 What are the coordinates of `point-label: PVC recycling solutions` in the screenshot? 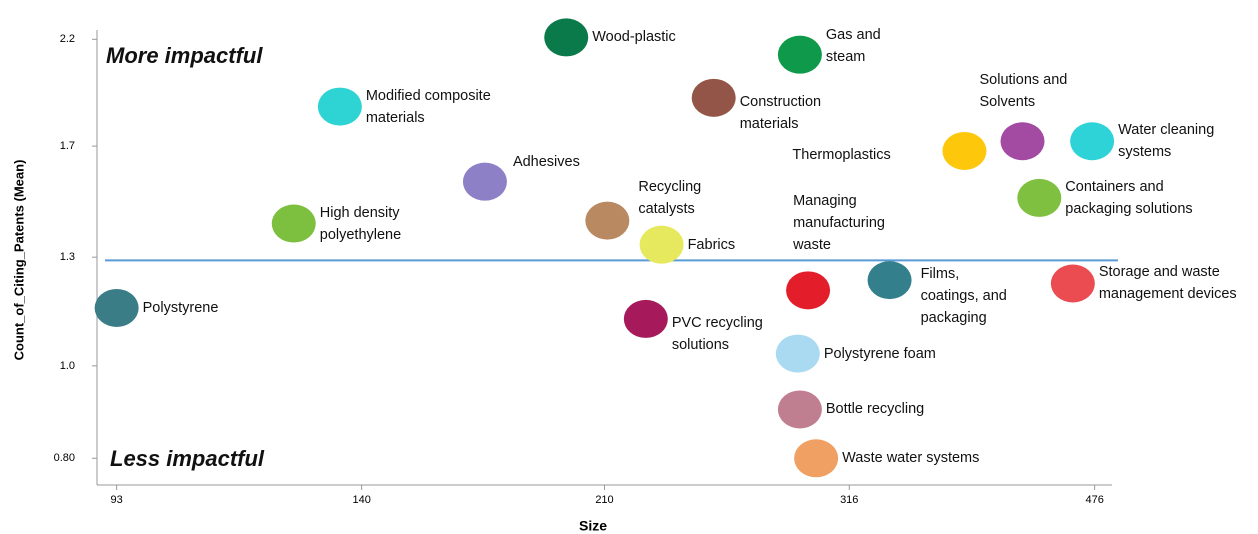 It's located at (717, 333).